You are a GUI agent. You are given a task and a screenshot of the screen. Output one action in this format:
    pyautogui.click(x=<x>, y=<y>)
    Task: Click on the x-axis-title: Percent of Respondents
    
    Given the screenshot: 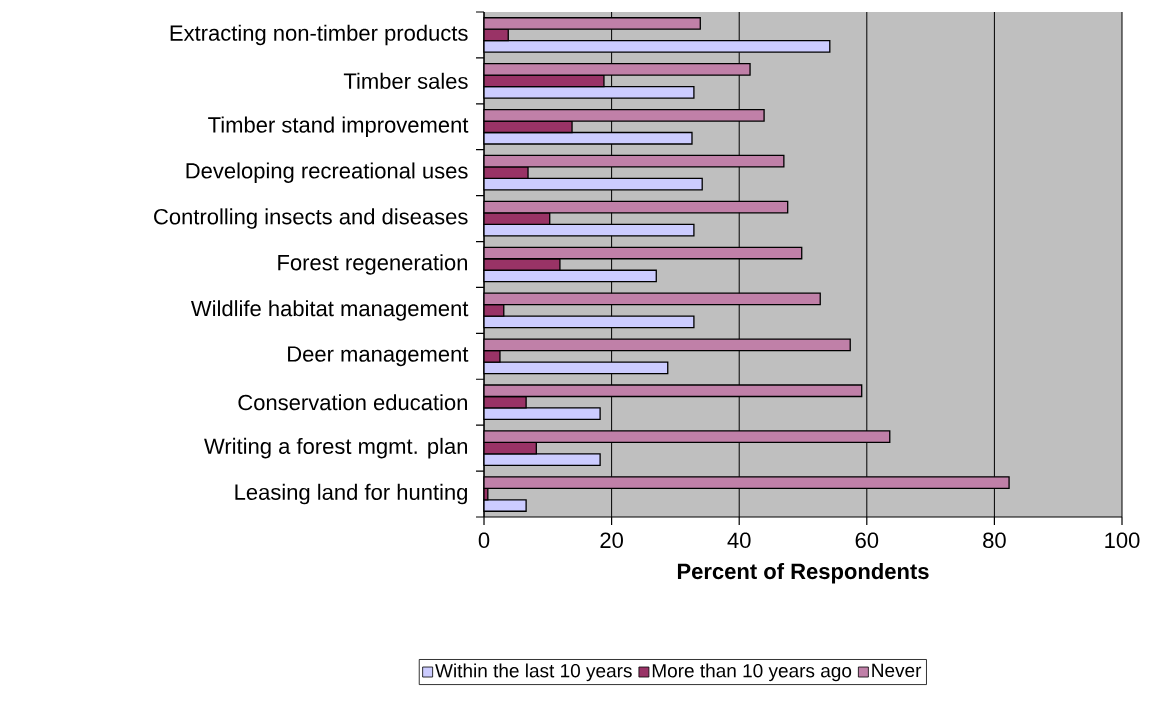 What is the action you would take?
    pyautogui.click(x=803, y=573)
    